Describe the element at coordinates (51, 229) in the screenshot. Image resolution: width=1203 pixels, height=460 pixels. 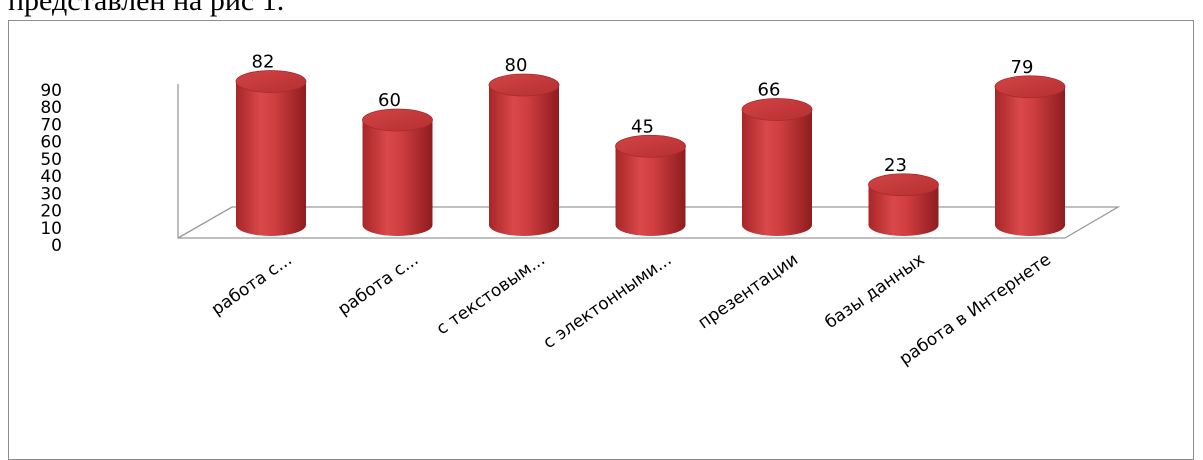
I see `y-tick-label: 10` at that location.